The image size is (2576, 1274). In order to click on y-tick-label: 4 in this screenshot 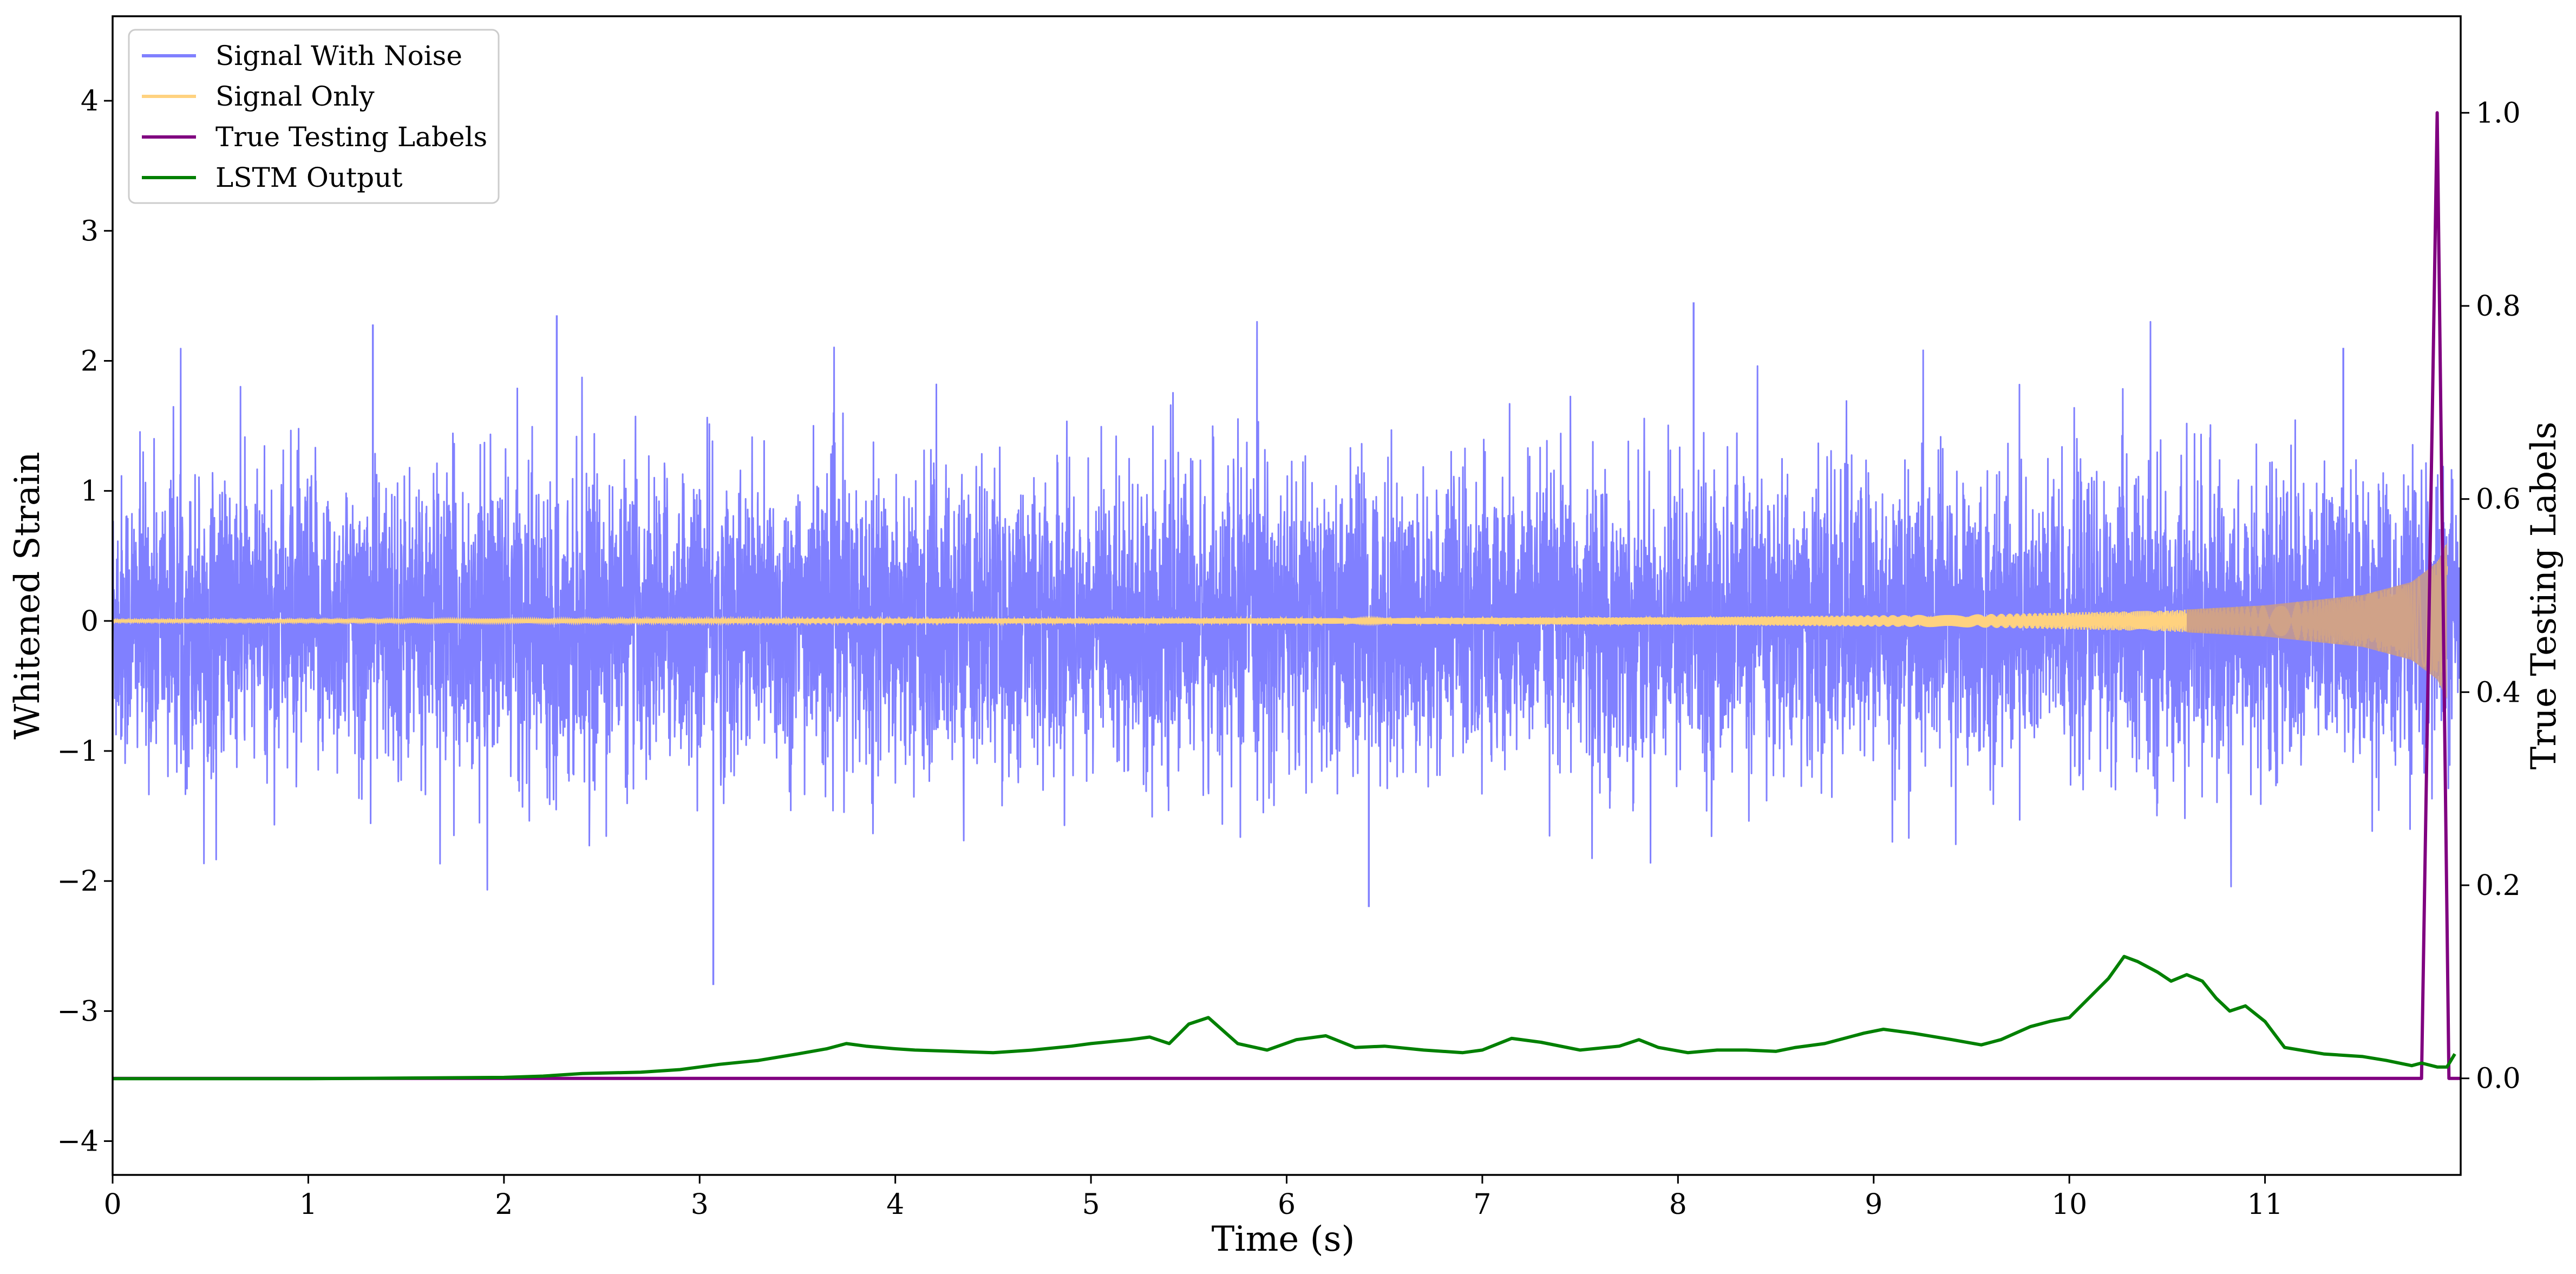, I will do `click(90, 101)`.